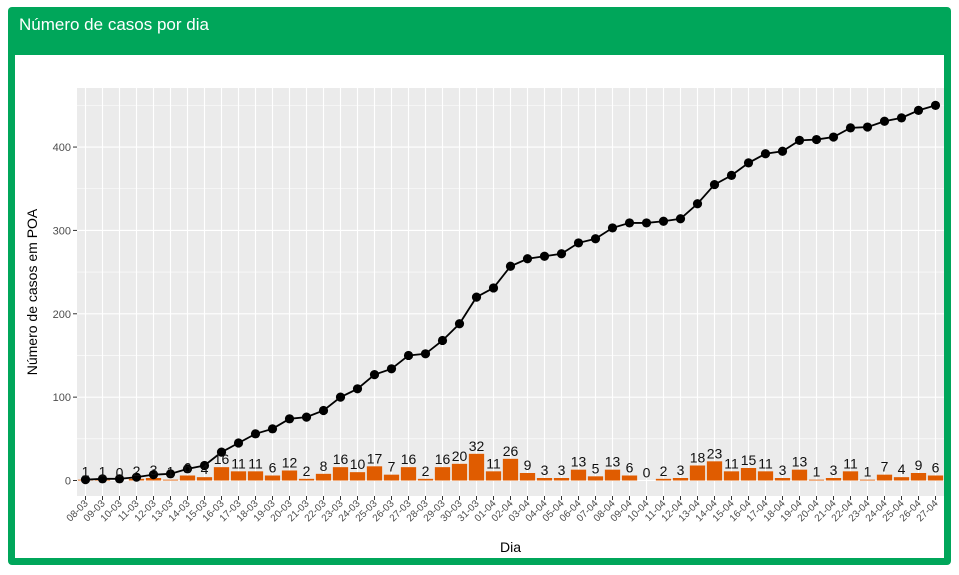 The image size is (959, 575). What do you see at coordinates (426, 471) in the screenshot?
I see `bar-label-28-03: 2` at bounding box center [426, 471].